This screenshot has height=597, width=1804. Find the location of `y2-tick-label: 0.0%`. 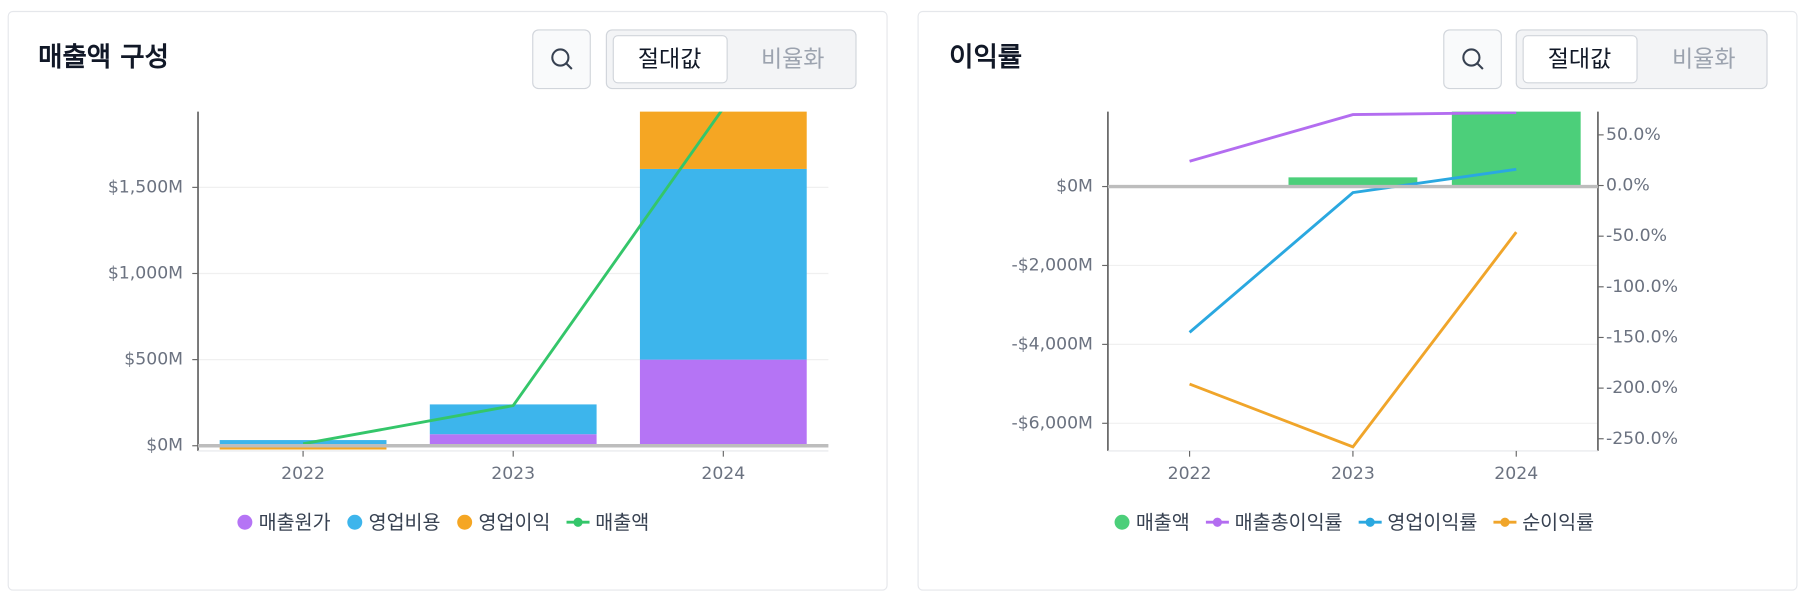

y2-tick-label: 0.0% is located at coordinates (1628, 186).